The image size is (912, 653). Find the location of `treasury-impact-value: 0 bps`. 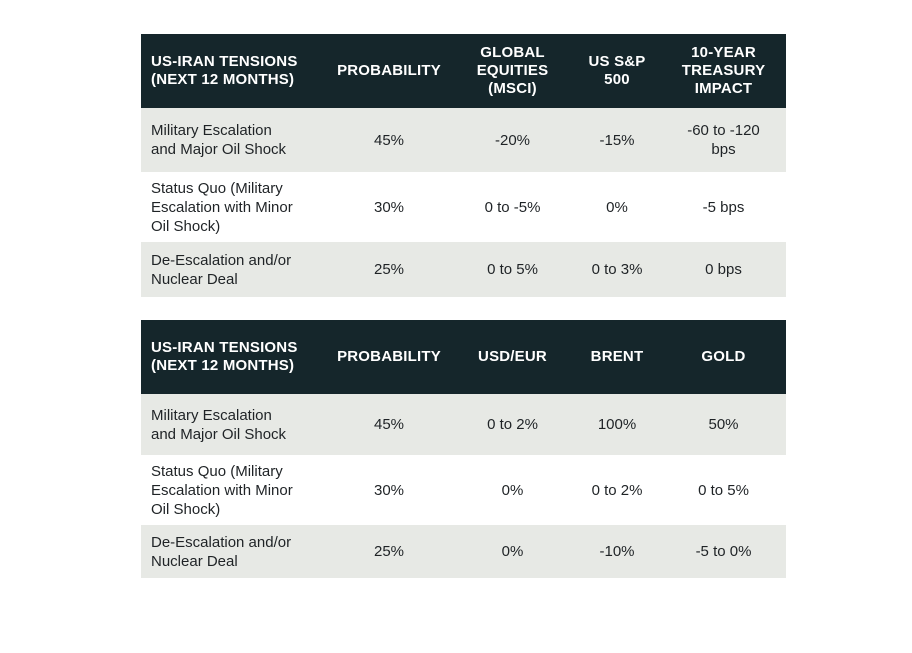

treasury-impact-value: 0 bps is located at coordinates (723, 269).